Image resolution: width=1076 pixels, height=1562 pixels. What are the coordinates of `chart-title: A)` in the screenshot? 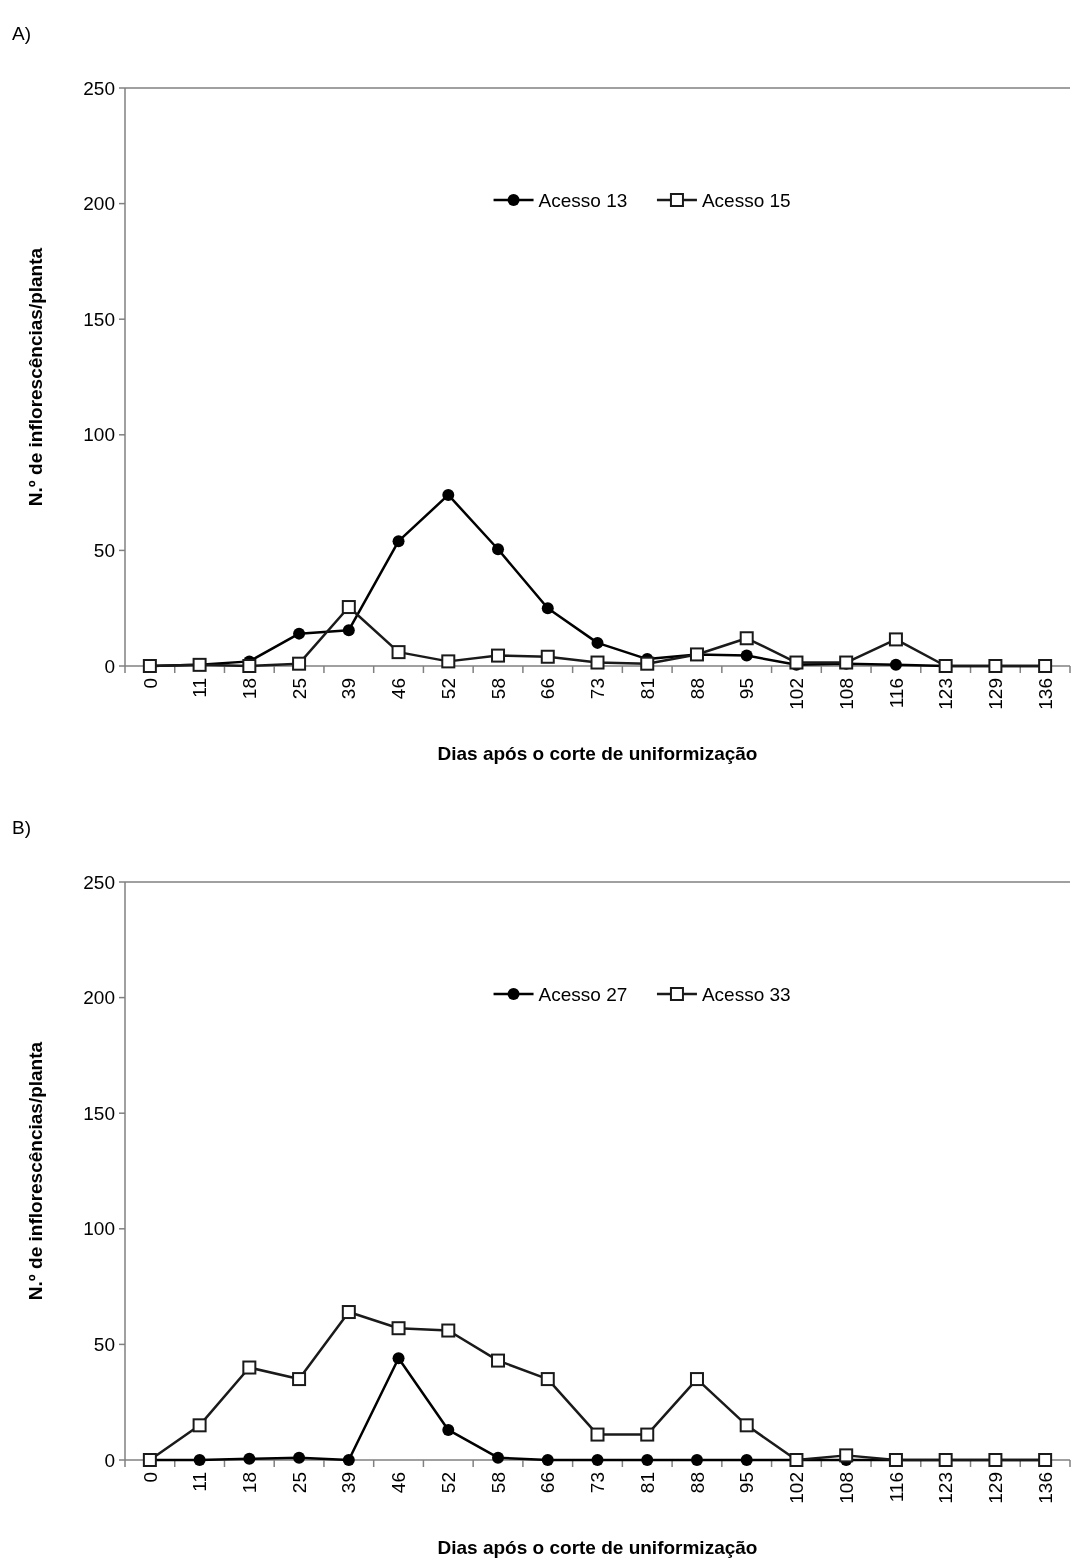 It's located at (21, 33).